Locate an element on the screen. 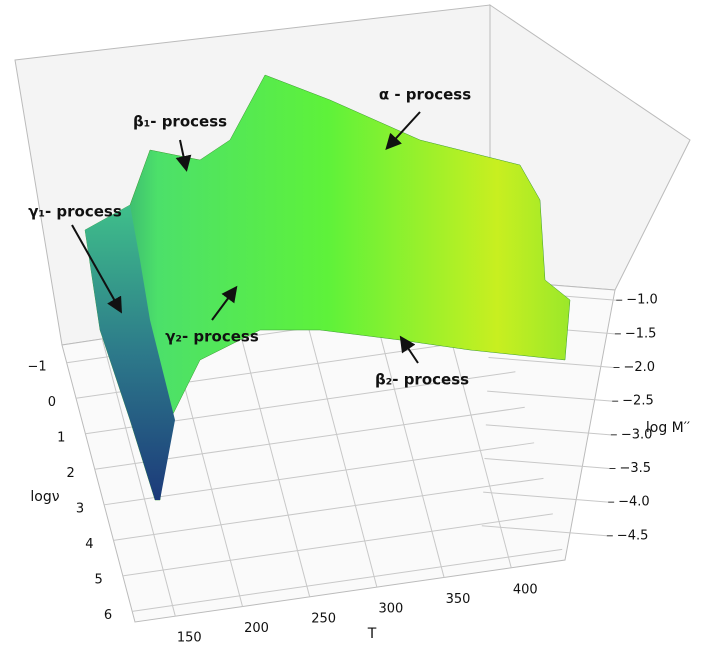 The image size is (718, 654). x-tick-label: 5 is located at coordinates (99, 579).